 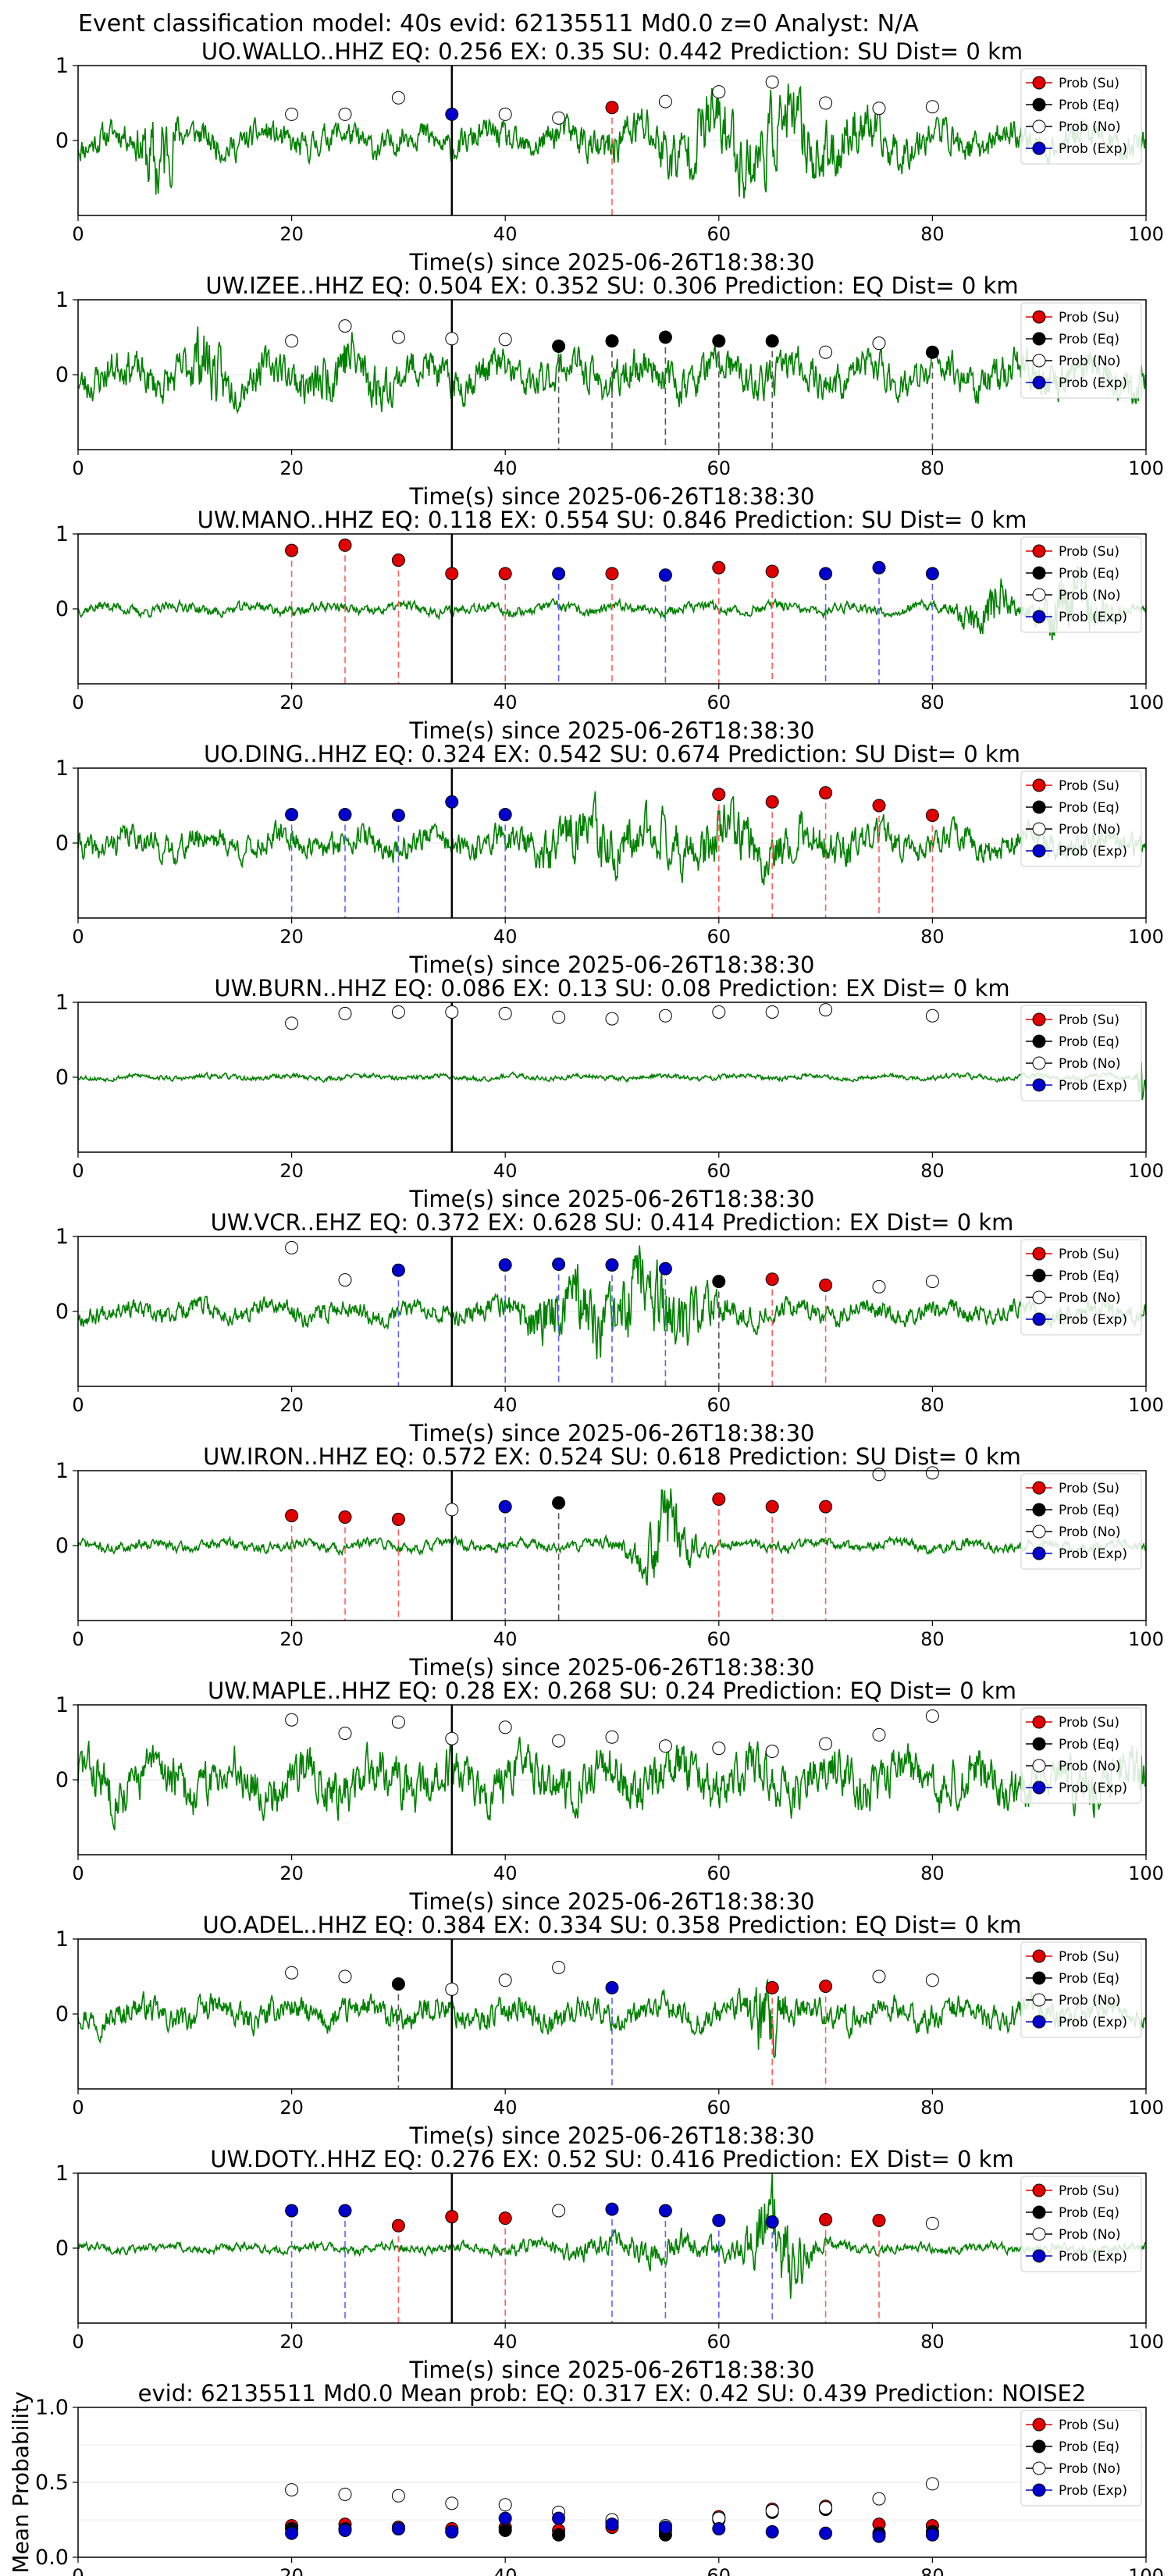 I want to click on y-tick-label: 0.5, so click(x=52, y=2483).